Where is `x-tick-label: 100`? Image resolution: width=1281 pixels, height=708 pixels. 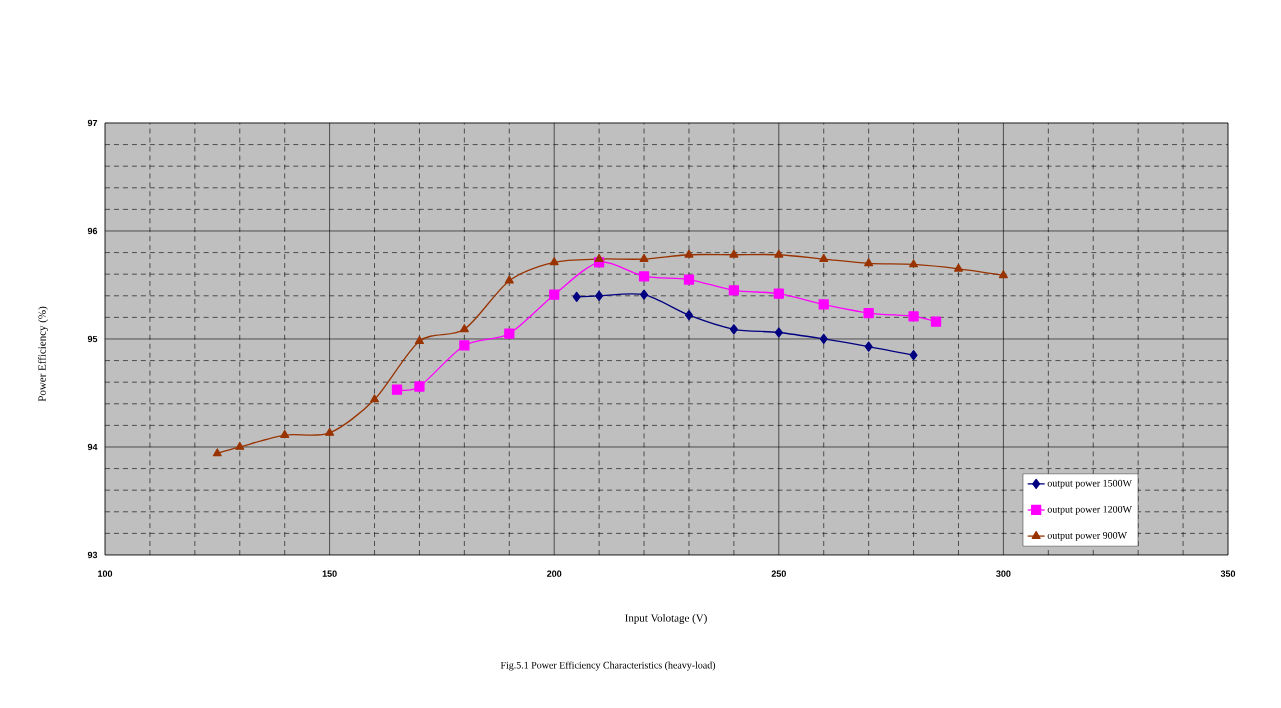 x-tick-label: 100 is located at coordinates (105, 573).